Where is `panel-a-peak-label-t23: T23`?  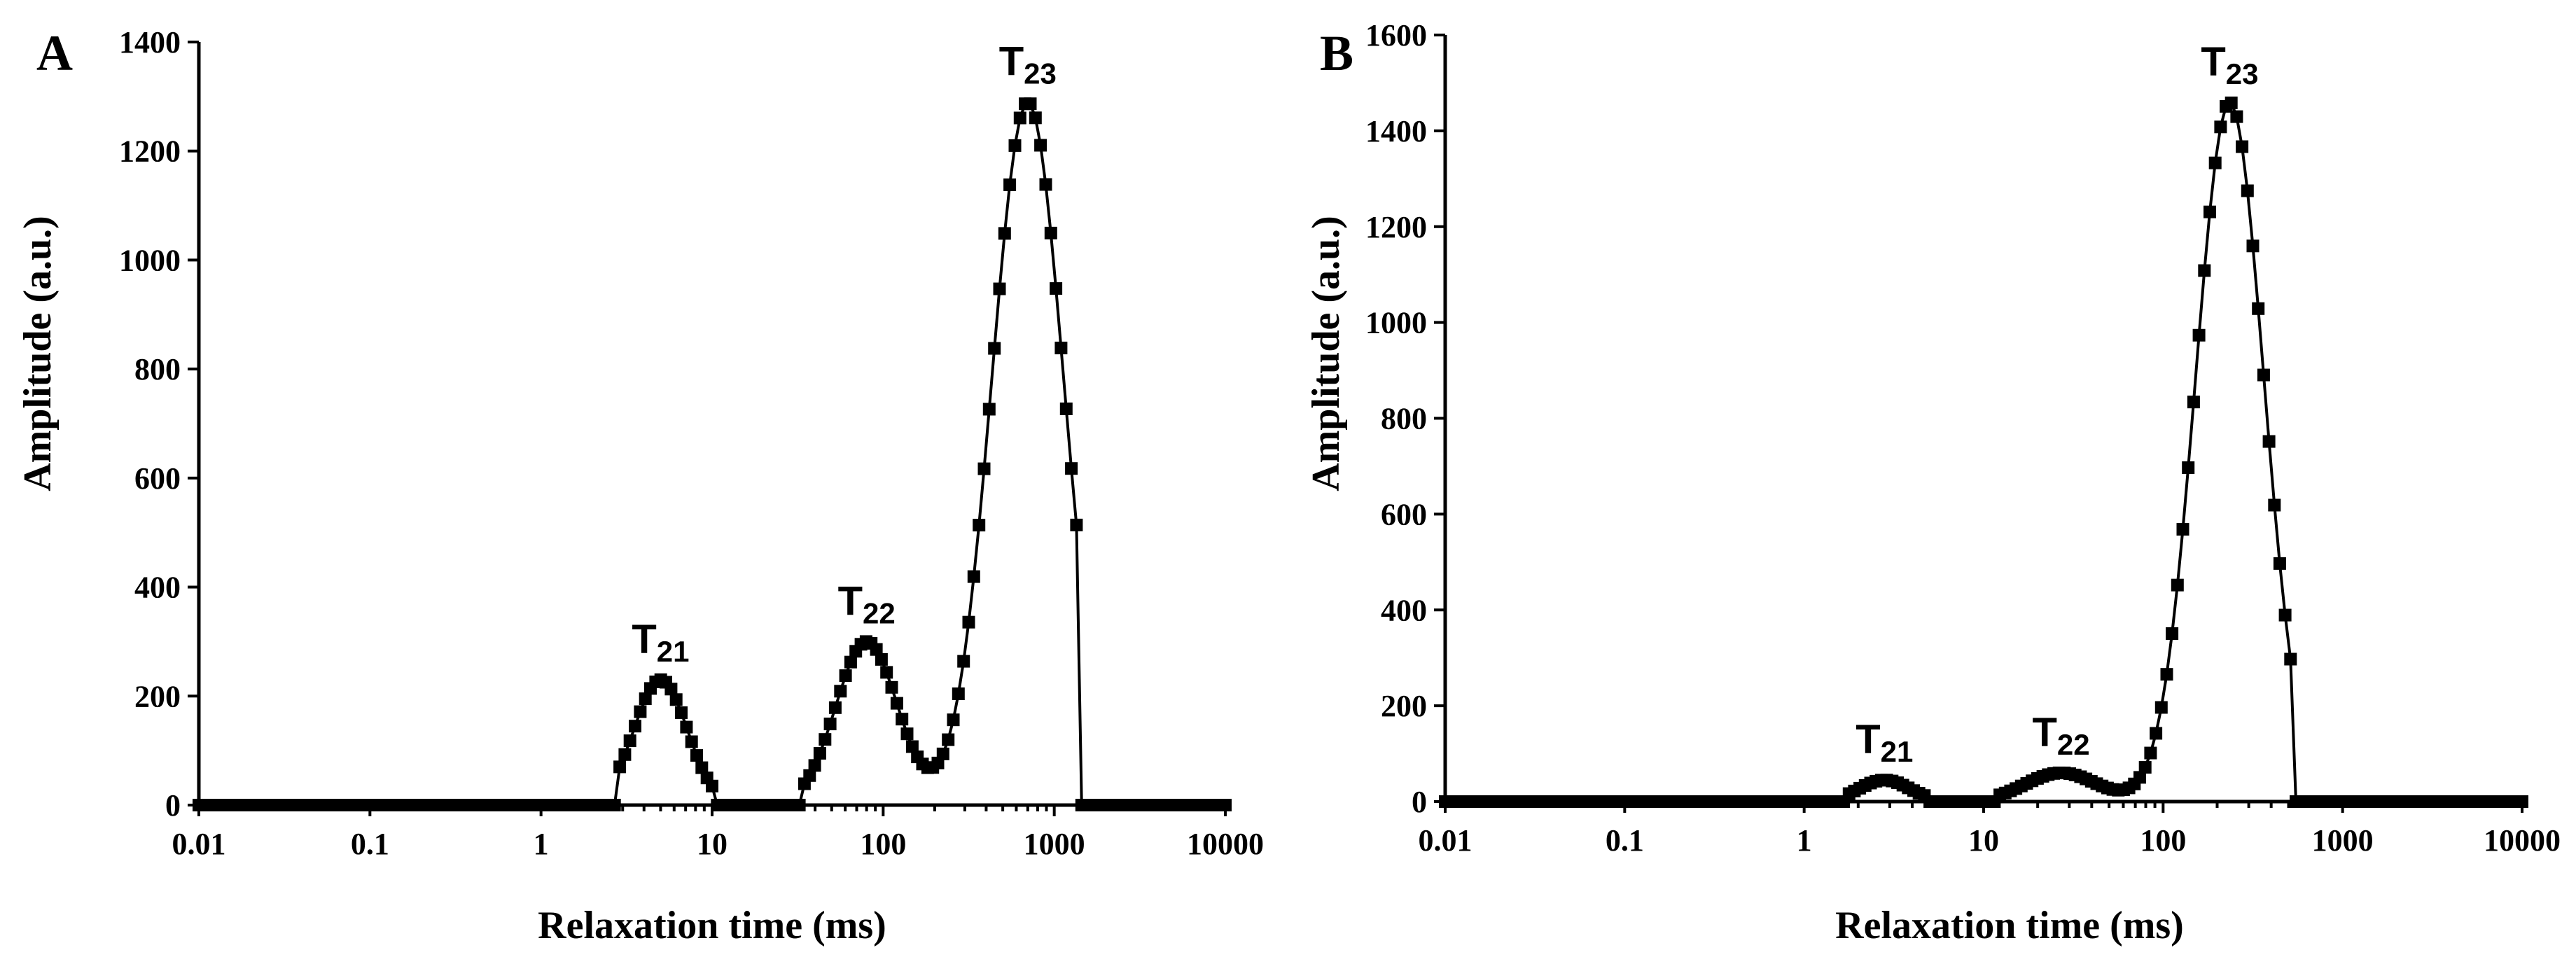
panel-a-peak-label-t23: T23 is located at coordinates (1028, 65).